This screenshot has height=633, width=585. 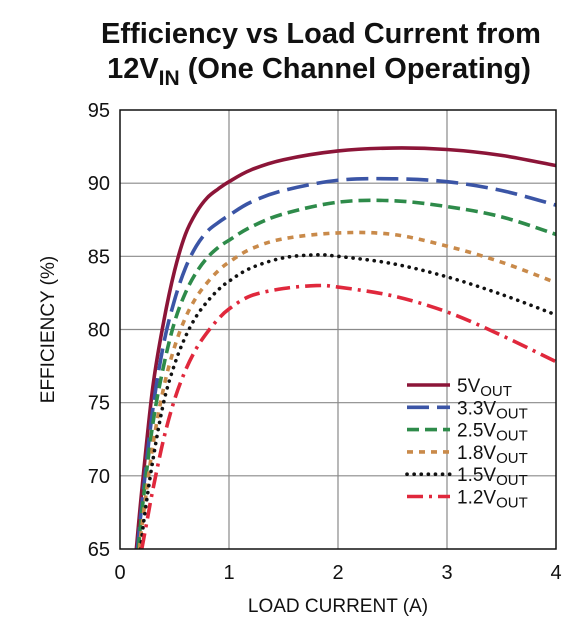 What do you see at coordinates (492, 433) in the screenshot?
I see `legend-entry-label: 2.5VOUT` at bounding box center [492, 433].